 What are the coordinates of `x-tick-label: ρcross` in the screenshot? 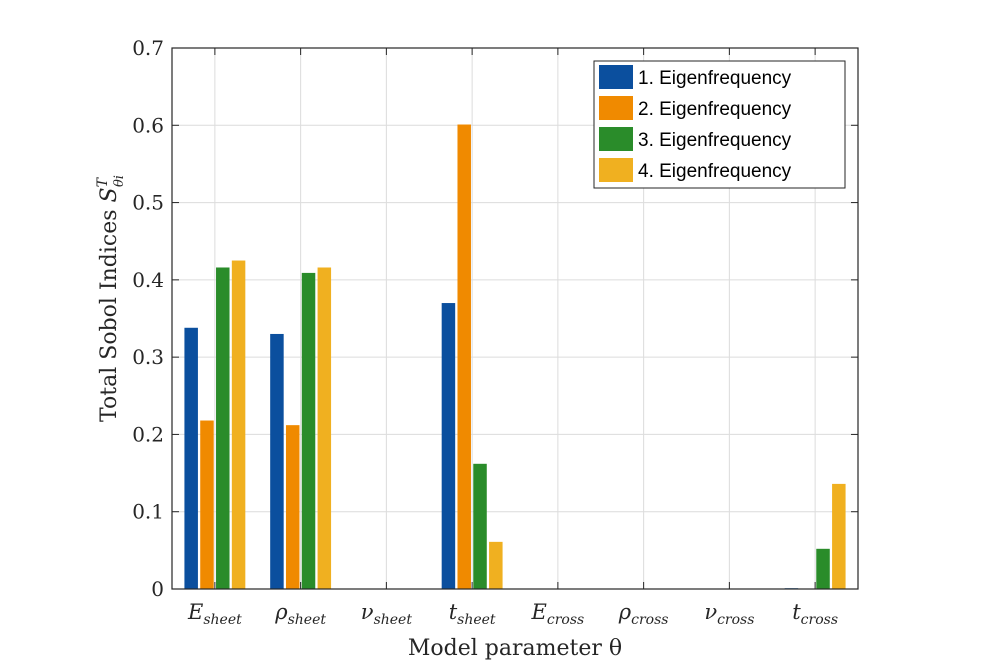 It's located at (643, 614).